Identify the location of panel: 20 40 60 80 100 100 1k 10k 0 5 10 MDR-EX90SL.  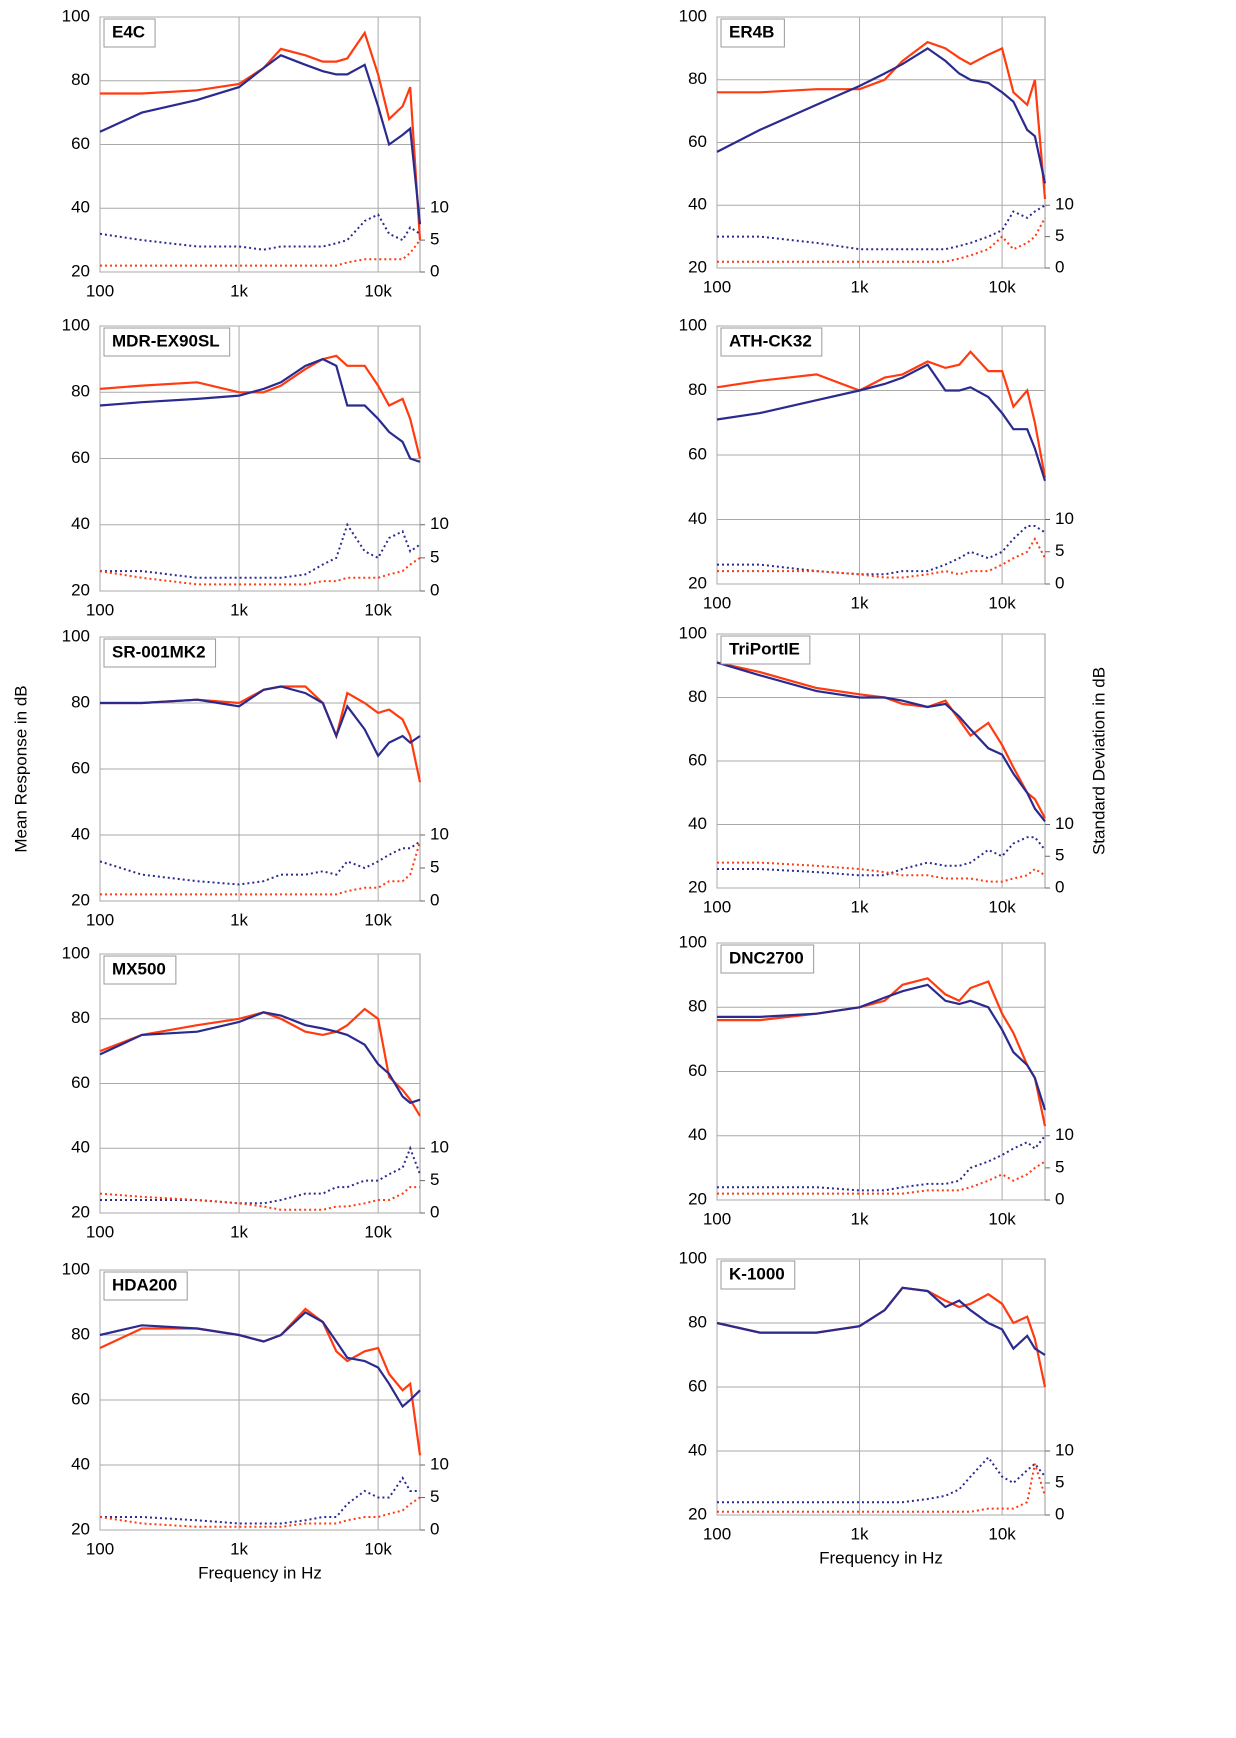
(255, 467).